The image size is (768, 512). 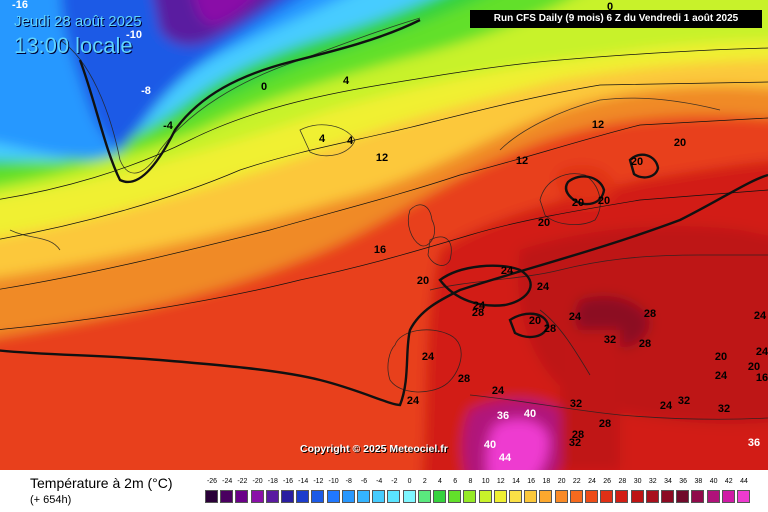 I want to click on legend-tick-label: -16, so click(x=288, y=481).